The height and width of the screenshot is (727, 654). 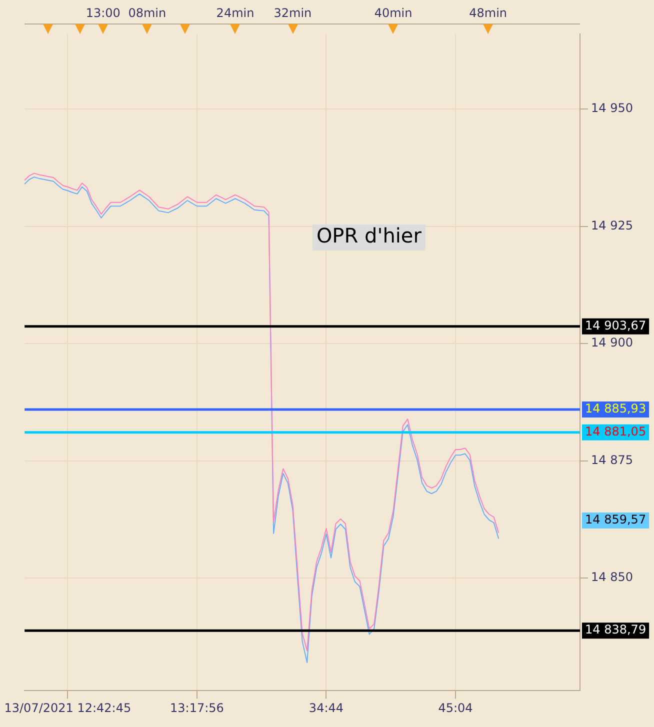 What do you see at coordinates (612, 459) in the screenshot?
I see `y-tick-label: 14 875` at bounding box center [612, 459].